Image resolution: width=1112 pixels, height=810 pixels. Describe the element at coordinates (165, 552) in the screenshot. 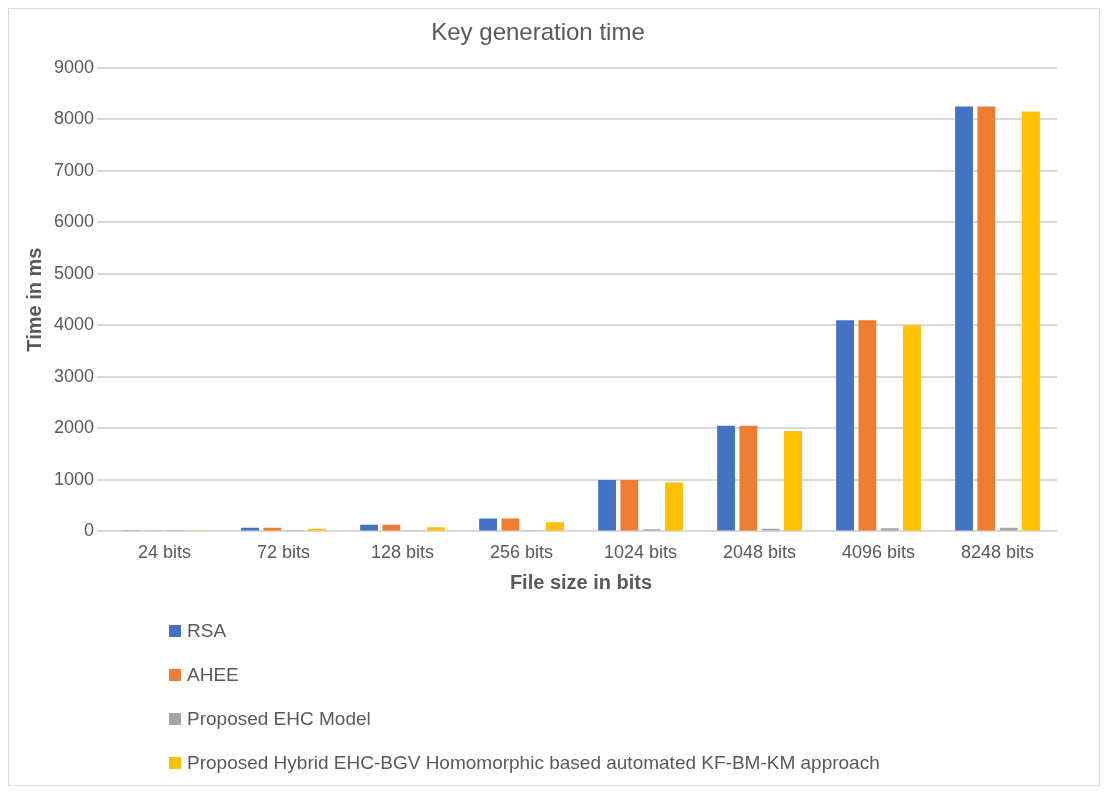

I see `x-tick-label: 24 bits` at that location.